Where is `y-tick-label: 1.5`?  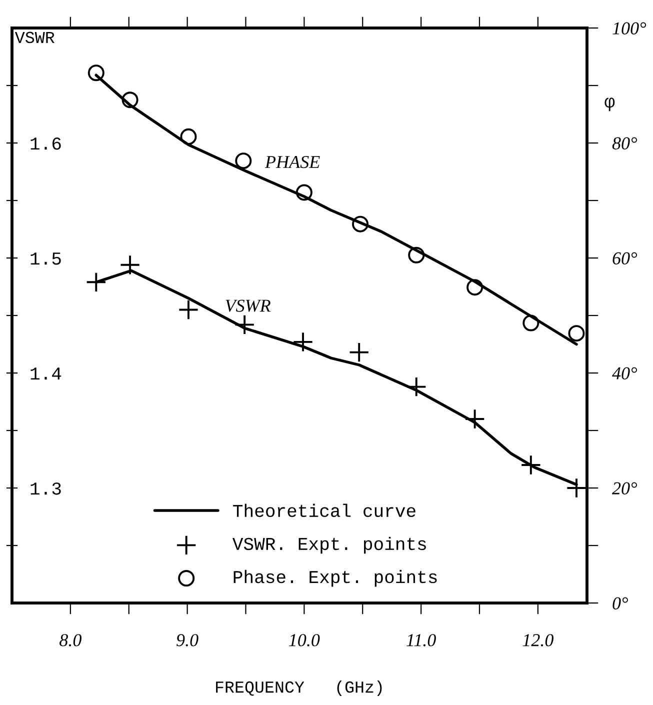
y-tick-label: 1.5 is located at coordinates (45, 258).